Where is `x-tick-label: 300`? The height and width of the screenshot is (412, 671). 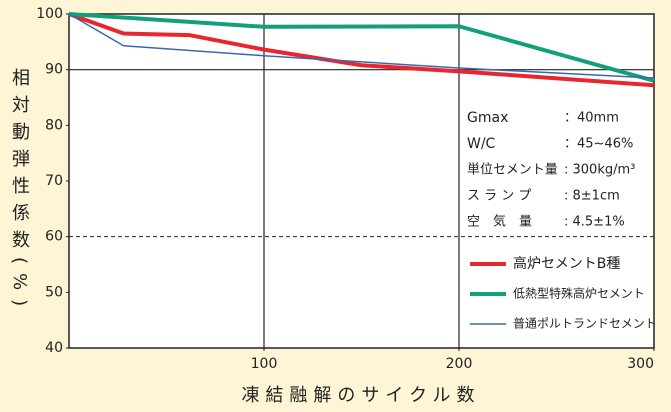 x-tick-label: 300 is located at coordinates (640, 364).